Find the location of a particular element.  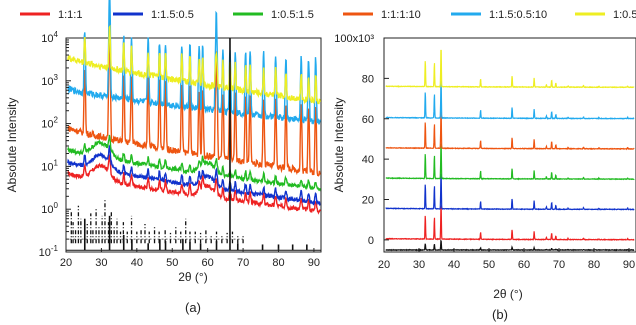

legend-label-3: 1:1:1:10 is located at coordinates (401, 15).